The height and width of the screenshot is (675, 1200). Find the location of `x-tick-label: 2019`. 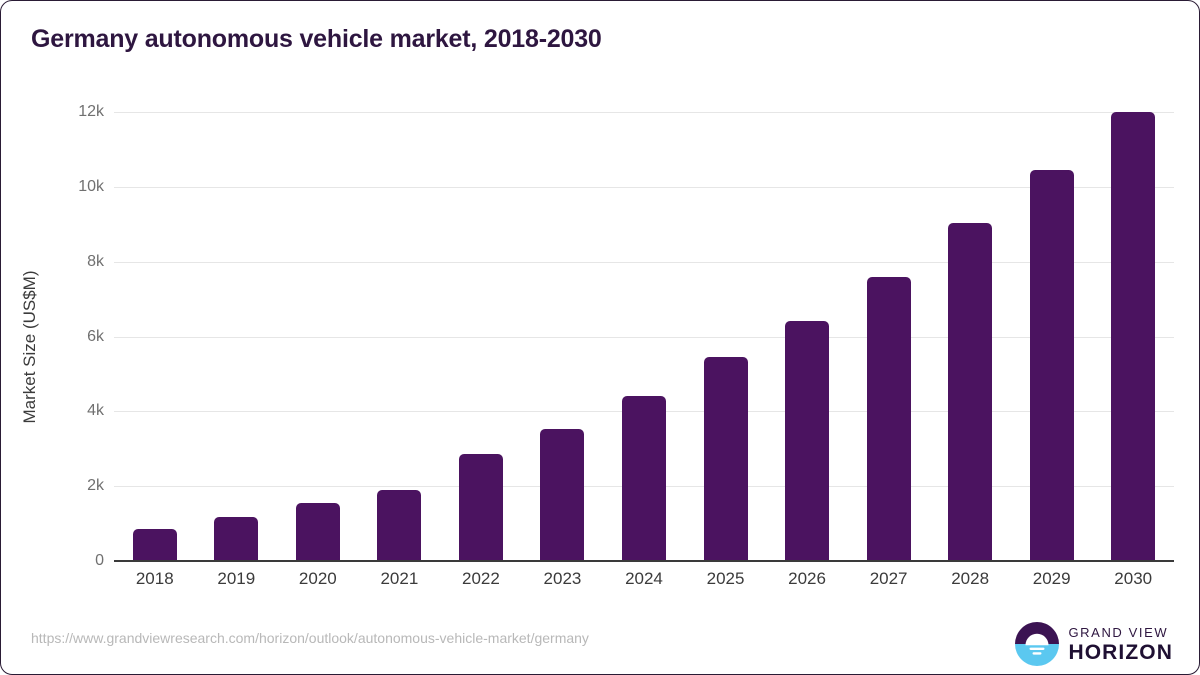

x-tick-label: 2019 is located at coordinates (236, 578).